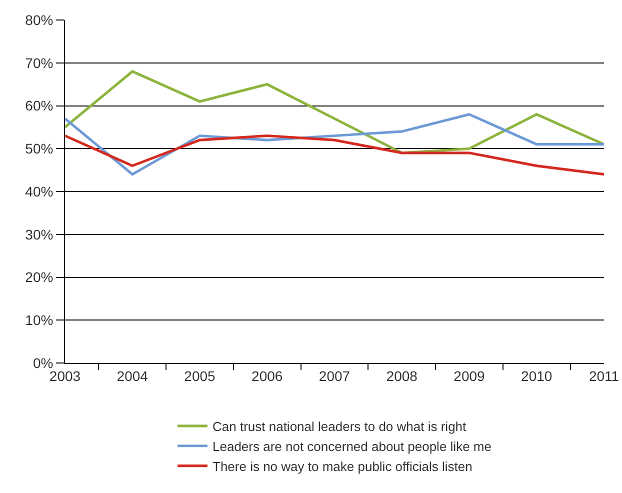 The height and width of the screenshot is (493, 622). Describe the element at coordinates (536, 376) in the screenshot. I see `x-tick-label: 2010` at that location.